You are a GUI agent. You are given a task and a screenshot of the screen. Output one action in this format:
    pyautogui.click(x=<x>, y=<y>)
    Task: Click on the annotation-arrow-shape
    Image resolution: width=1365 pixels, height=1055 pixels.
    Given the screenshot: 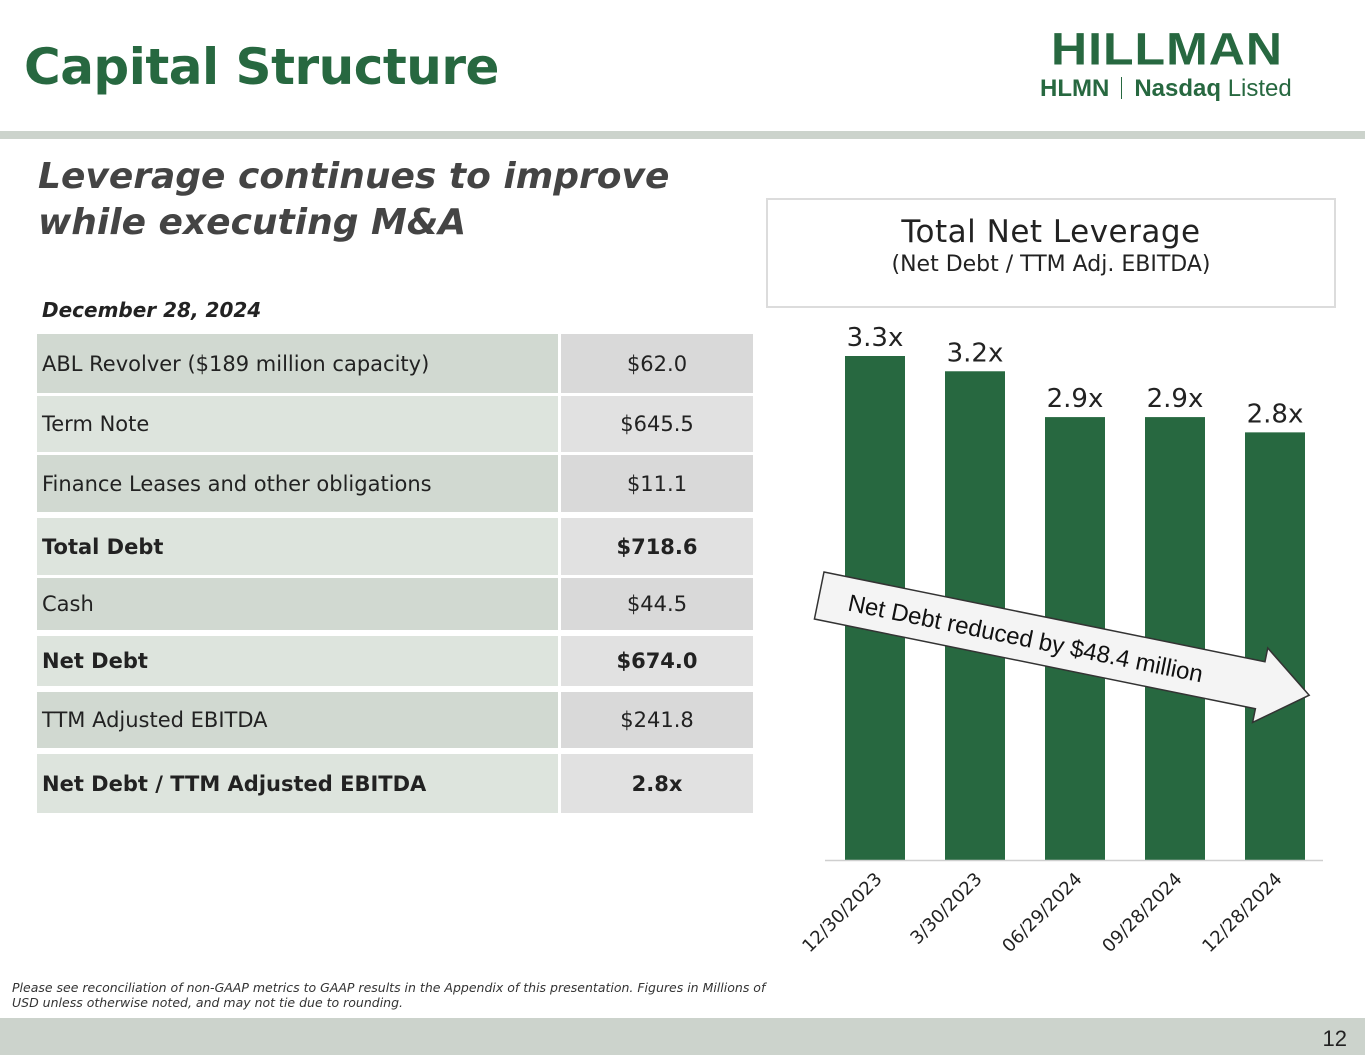 What is the action you would take?
    pyautogui.click(x=1062, y=647)
    